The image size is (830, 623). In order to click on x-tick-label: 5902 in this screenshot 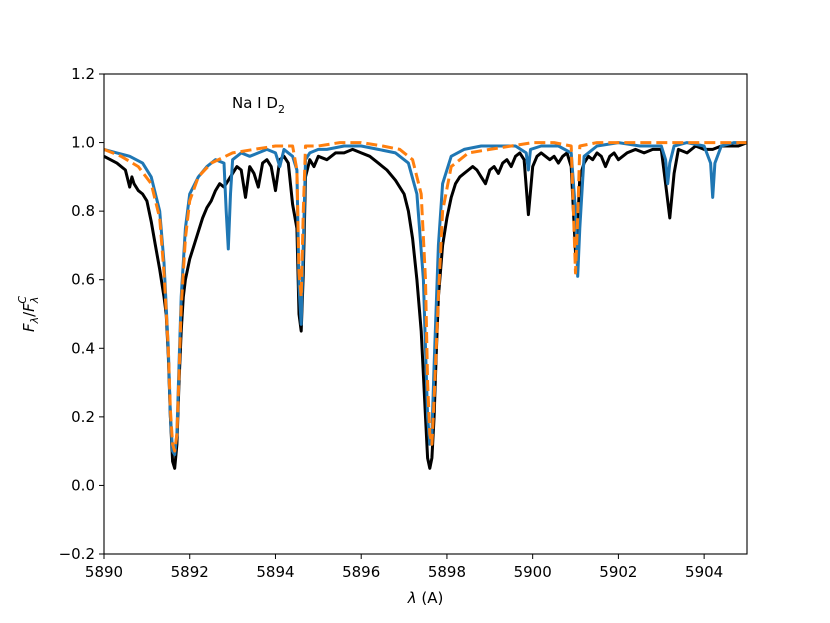, I will do `click(618, 572)`.